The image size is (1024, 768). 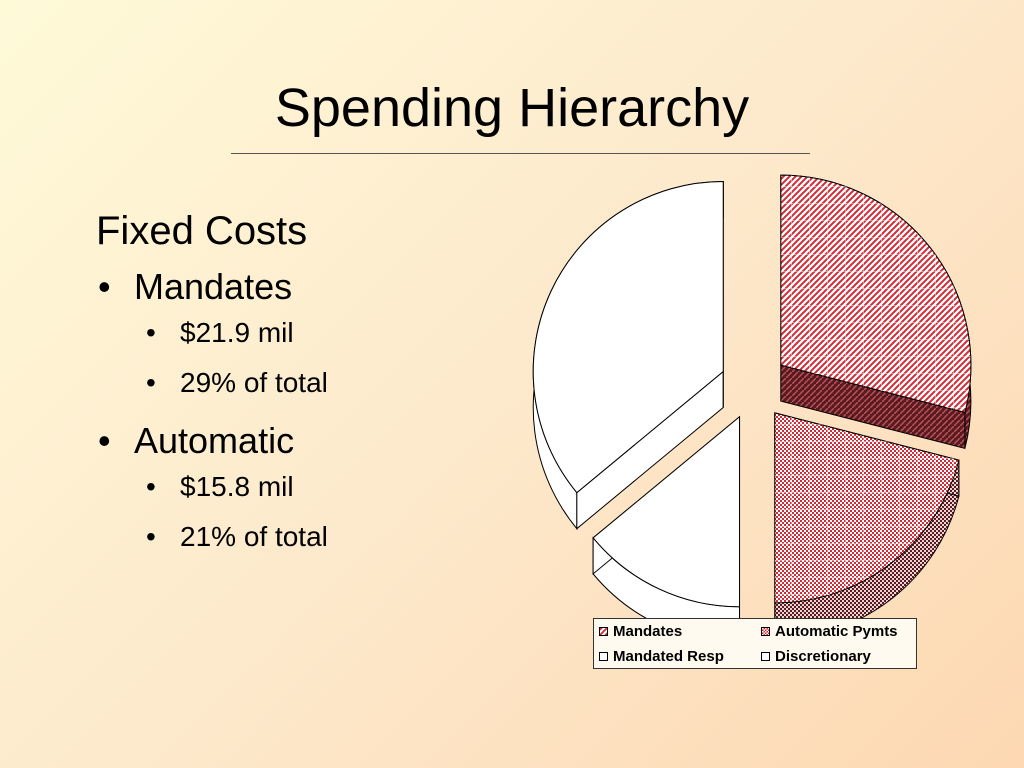 What do you see at coordinates (306, 383) in the screenshot?
I see `bullet-mandates-percent: 29% of total` at bounding box center [306, 383].